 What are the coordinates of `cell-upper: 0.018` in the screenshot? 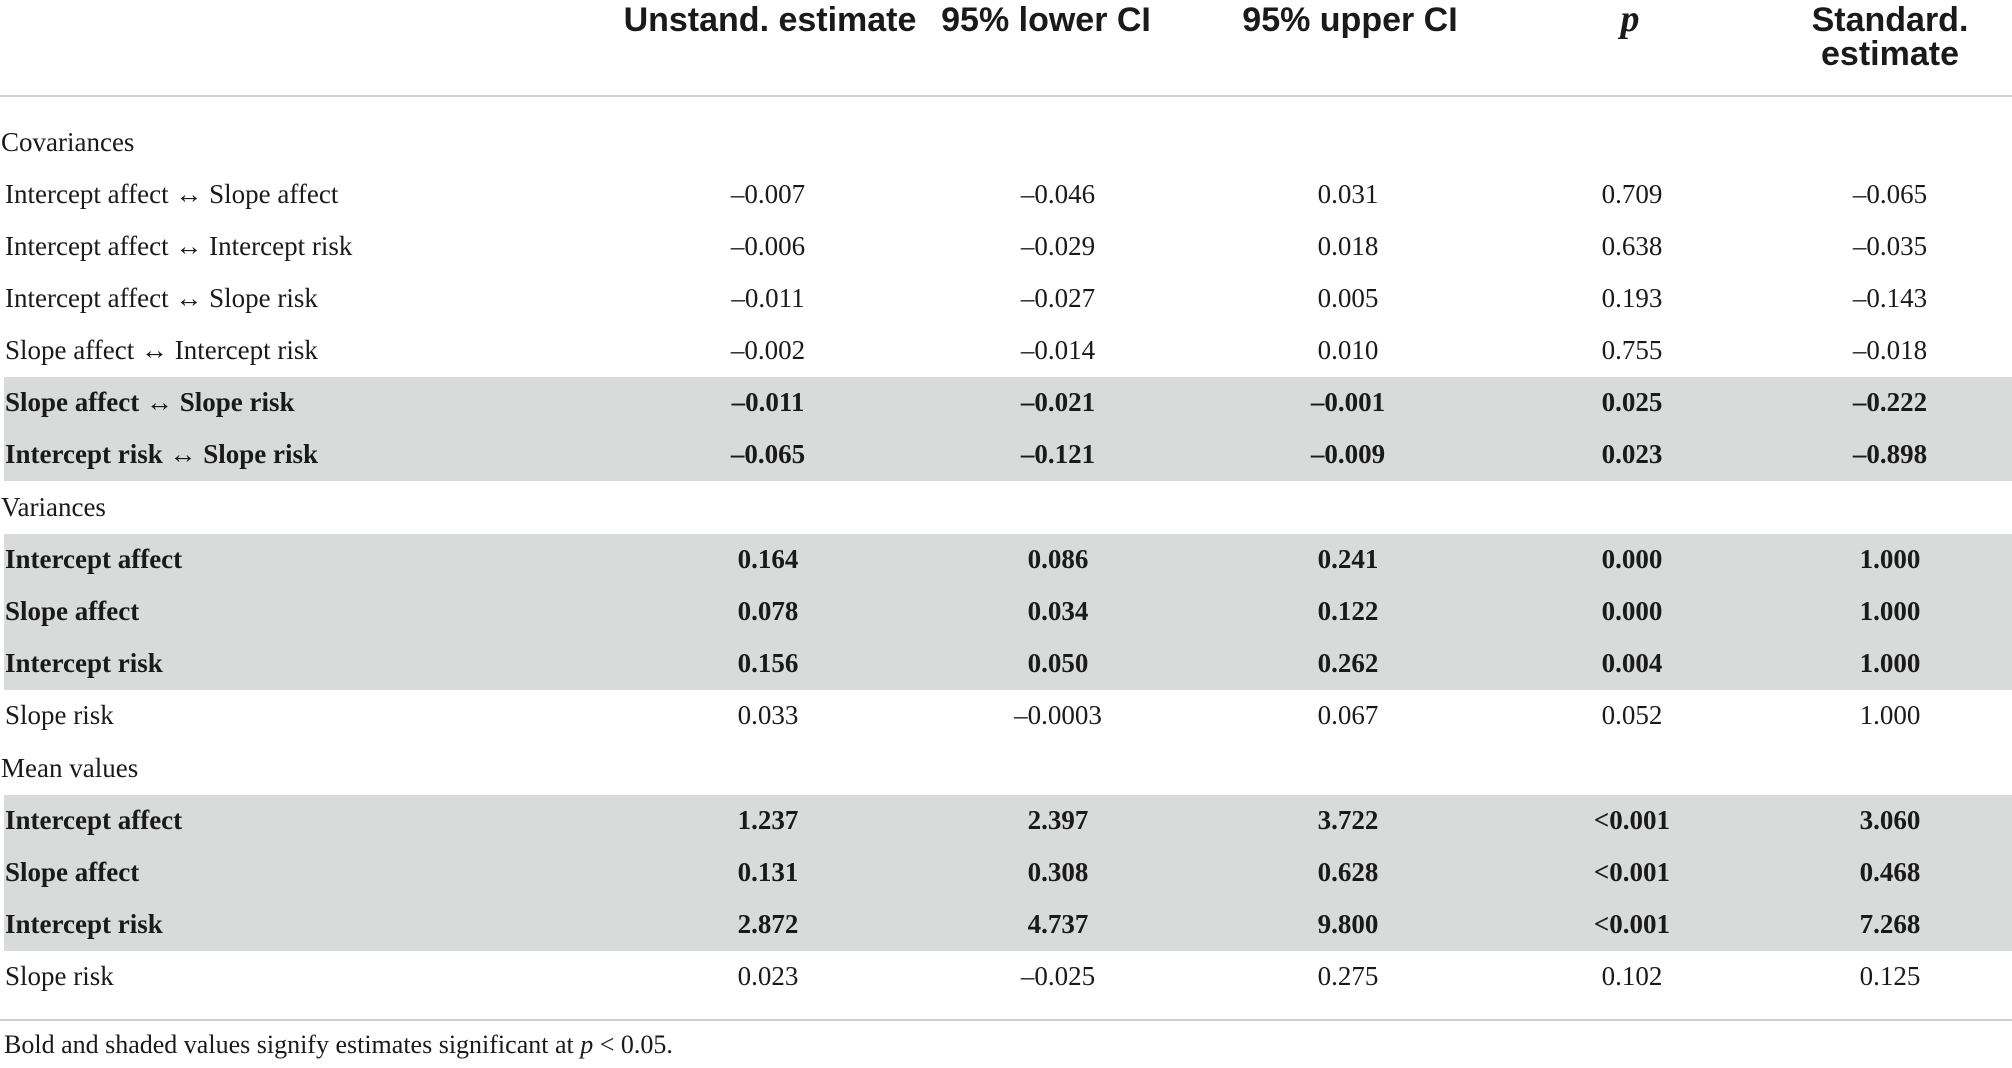 It's located at (1348, 246).